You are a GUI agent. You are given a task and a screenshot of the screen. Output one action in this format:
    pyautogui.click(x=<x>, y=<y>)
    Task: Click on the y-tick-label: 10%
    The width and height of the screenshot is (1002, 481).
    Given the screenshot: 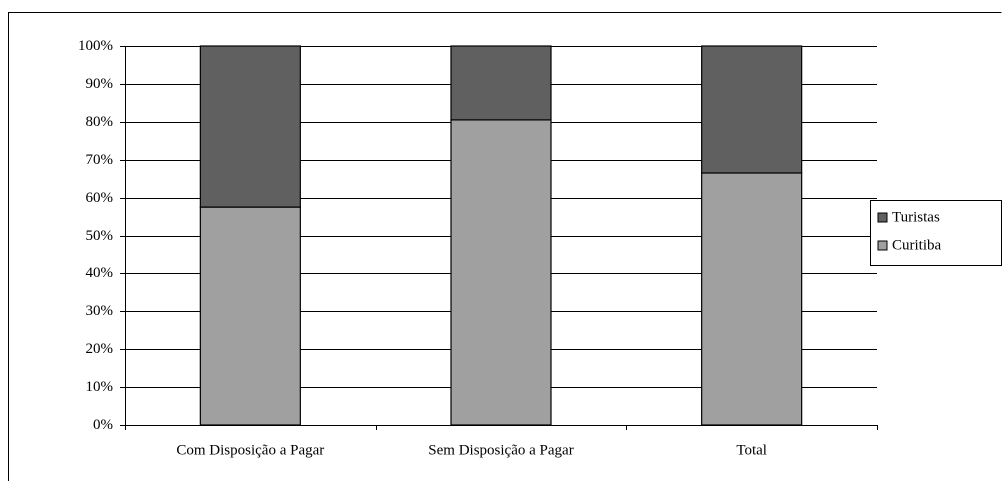 What is the action you would take?
    pyautogui.click(x=100, y=387)
    